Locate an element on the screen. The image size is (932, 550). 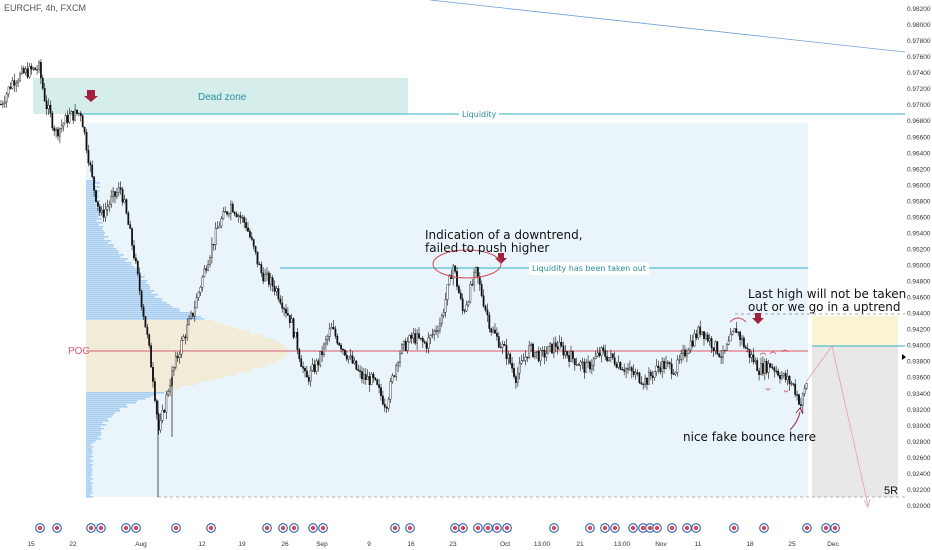
y-tick-label: 0.96600 is located at coordinates (919, 137).